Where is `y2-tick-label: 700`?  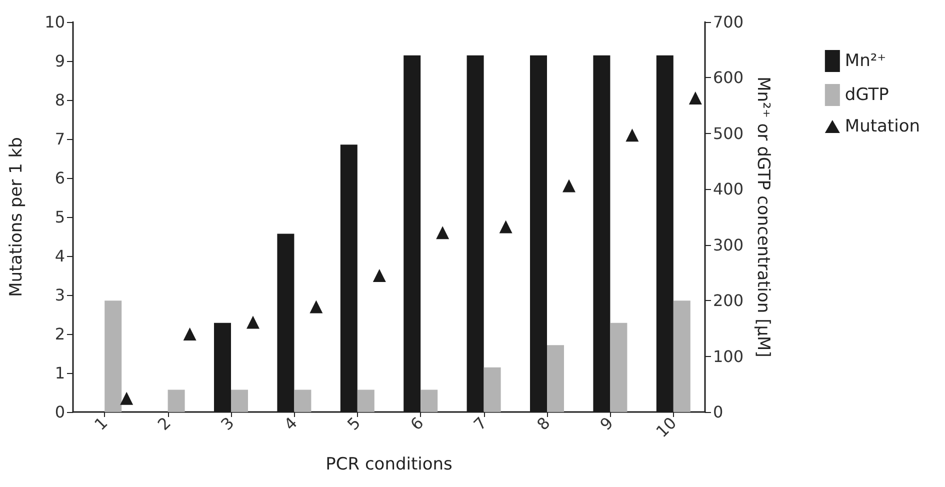
y2-tick-label: 700 is located at coordinates (728, 22).